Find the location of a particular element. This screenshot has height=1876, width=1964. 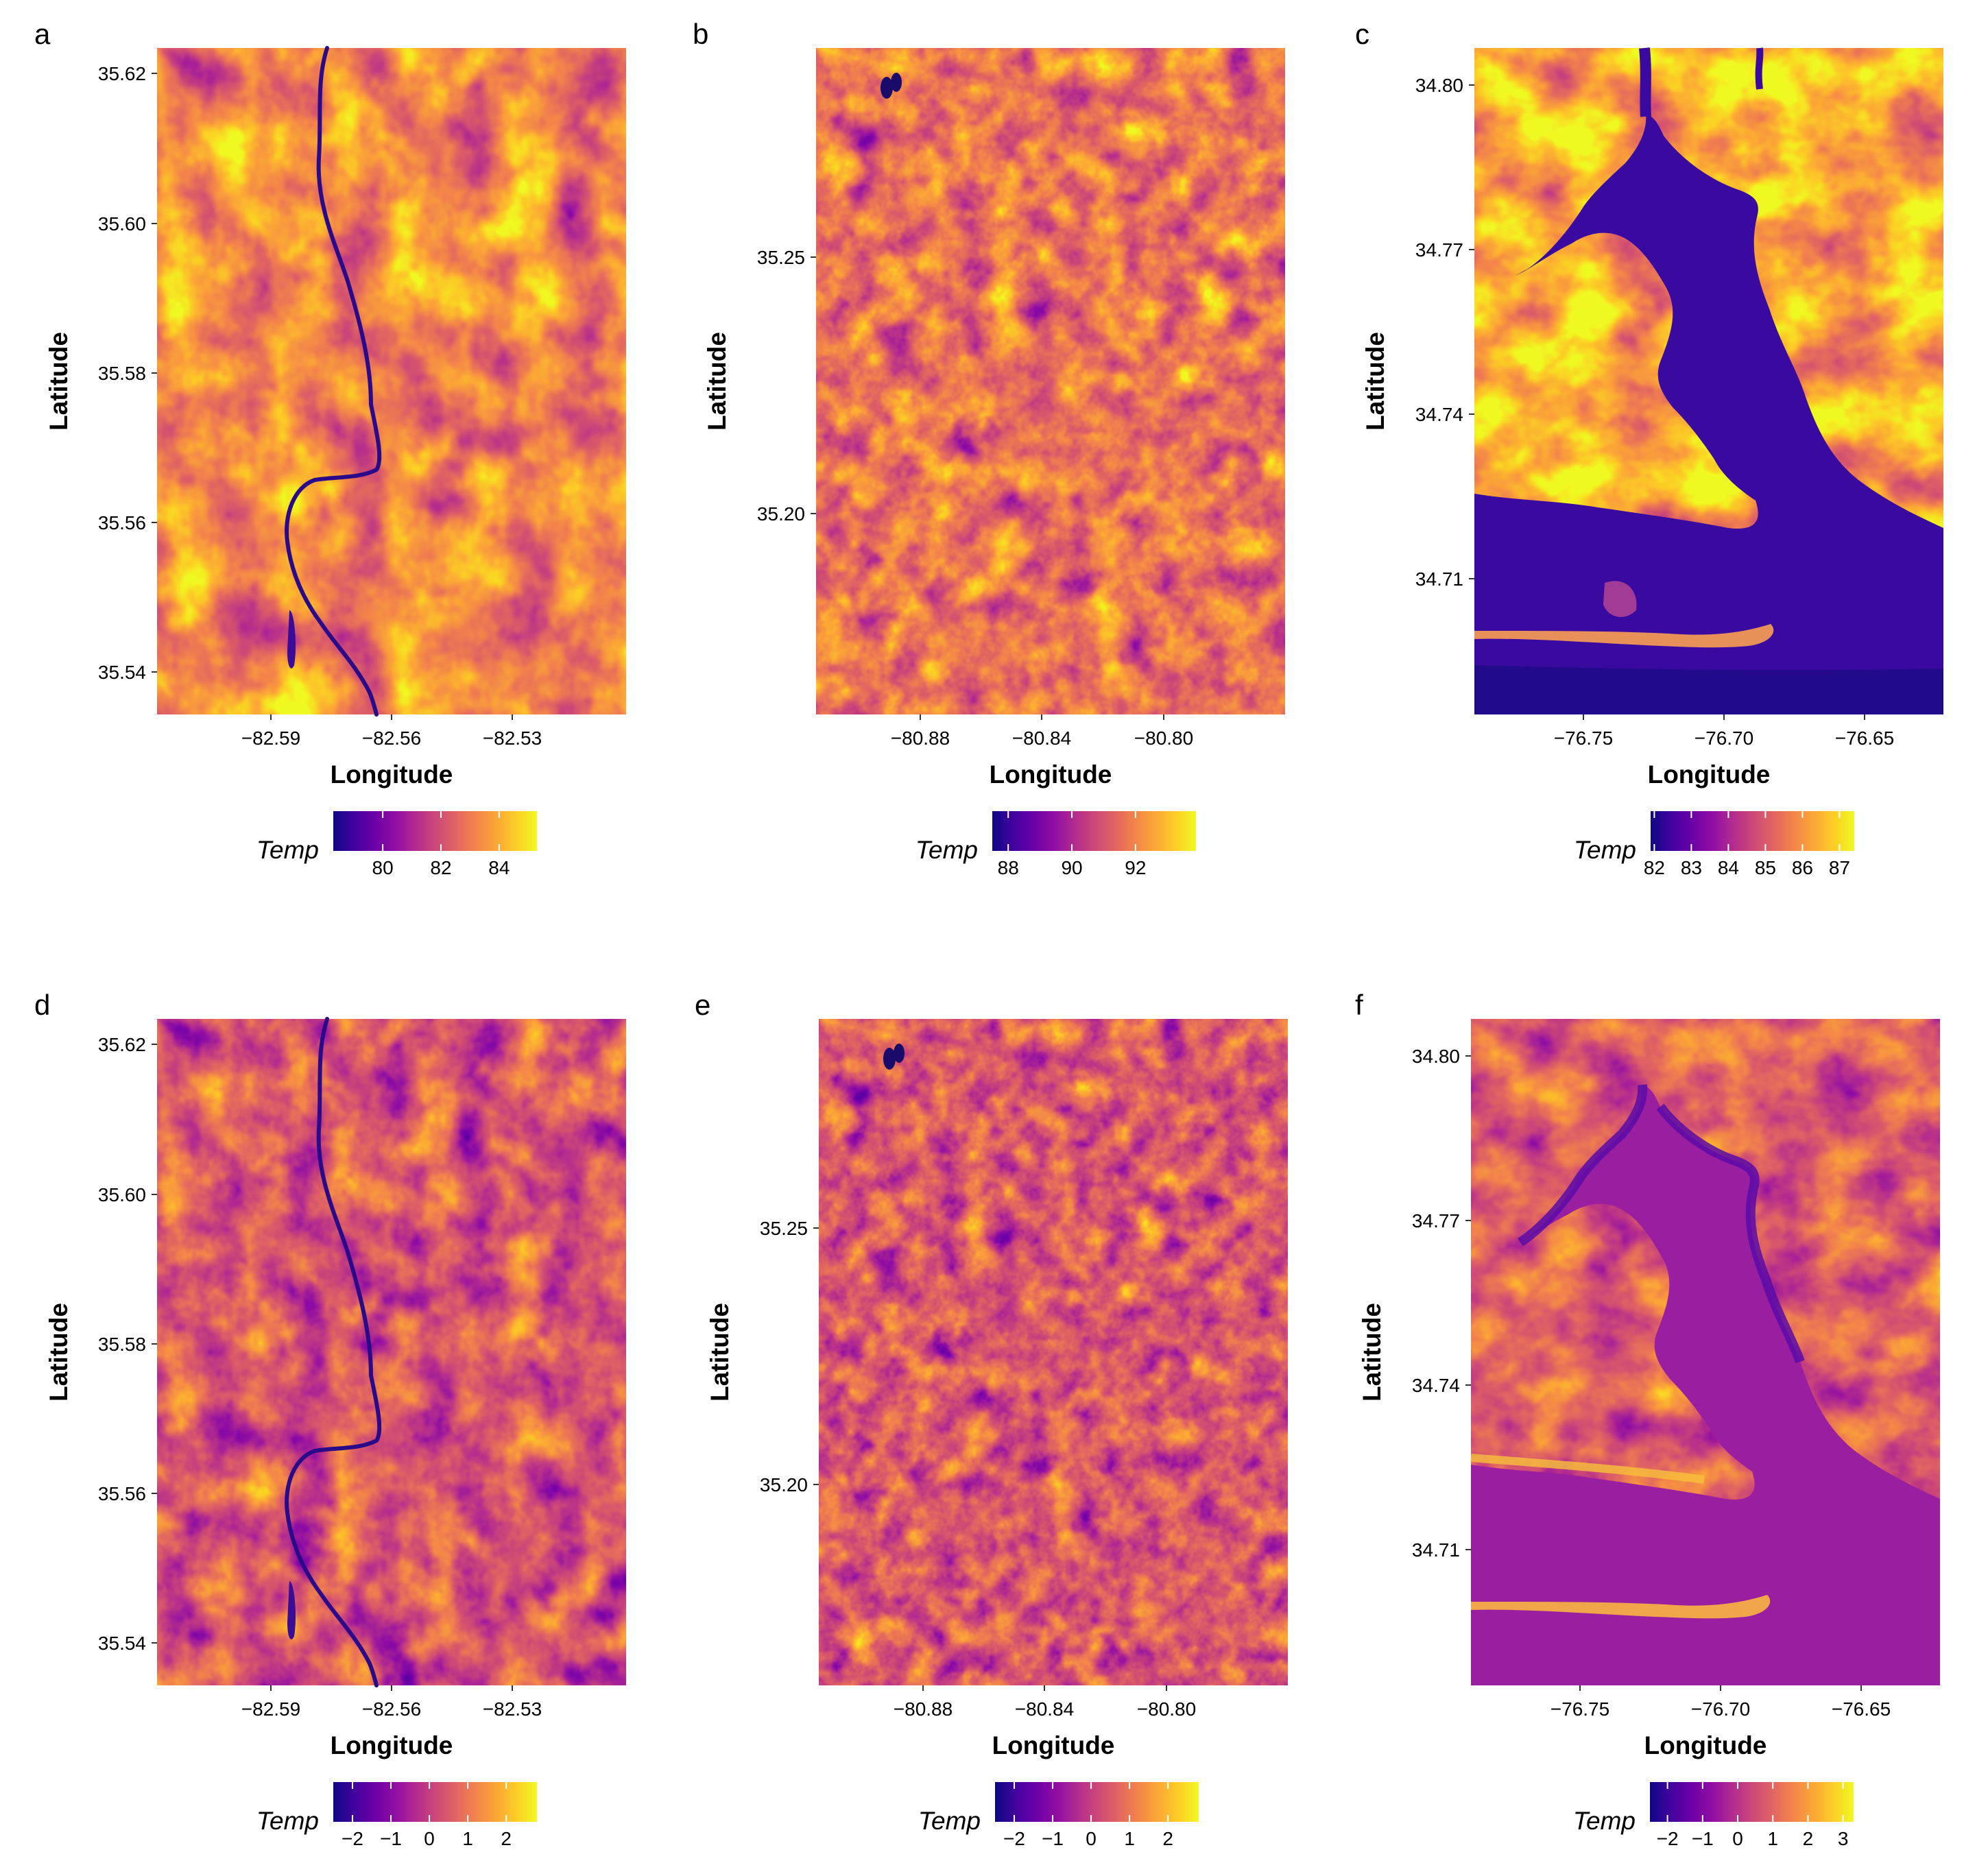

x-tick-label: −76.70 is located at coordinates (1724, 738).